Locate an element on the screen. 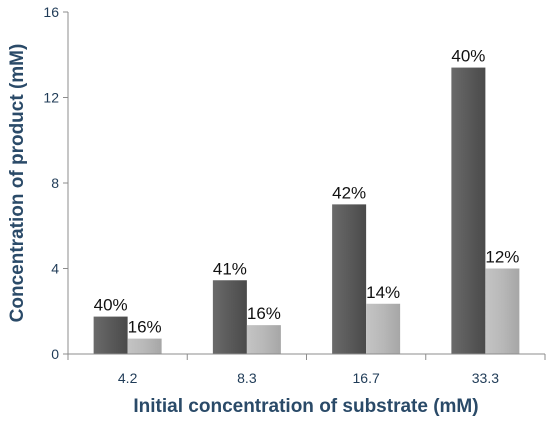  y-axis-title: Concentration of product (mM) is located at coordinates (17, 183).